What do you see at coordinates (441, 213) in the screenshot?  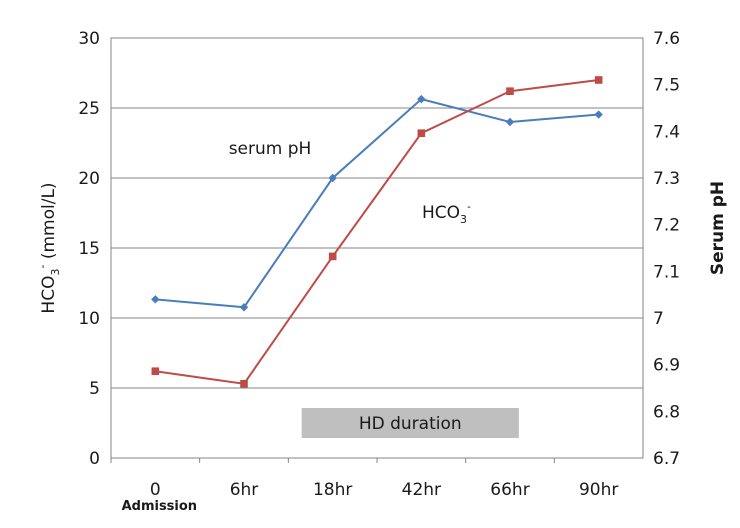 I see `hco3-annotation-main: HCO` at bounding box center [441, 213].